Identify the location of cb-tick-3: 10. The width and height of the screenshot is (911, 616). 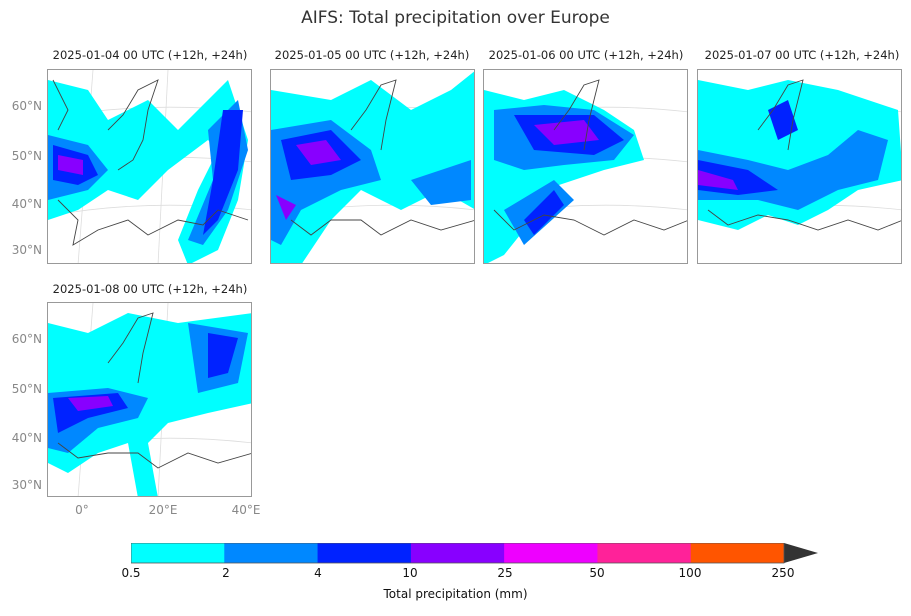
(410, 573).